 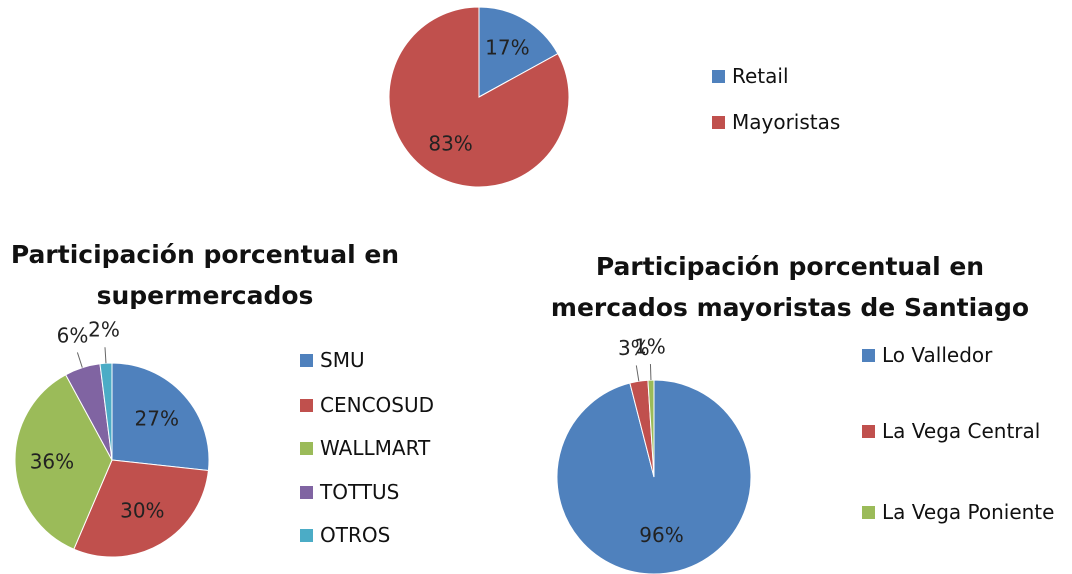 I want to click on legend-label: Retail, so click(x=760, y=76).